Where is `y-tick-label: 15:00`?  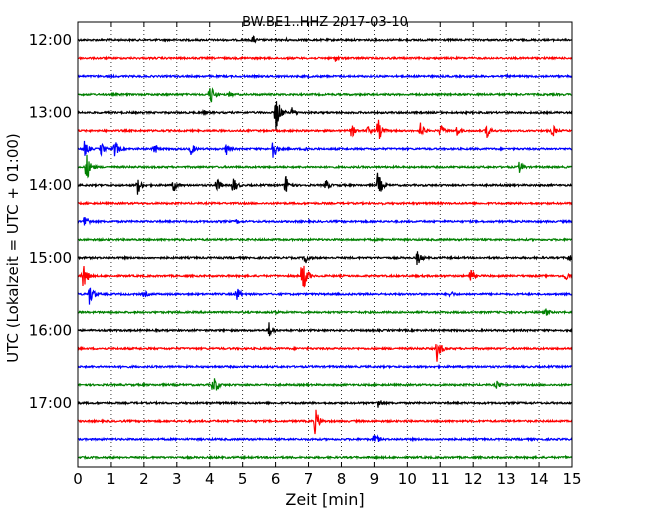 y-tick-label: 15:00 is located at coordinates (50, 258).